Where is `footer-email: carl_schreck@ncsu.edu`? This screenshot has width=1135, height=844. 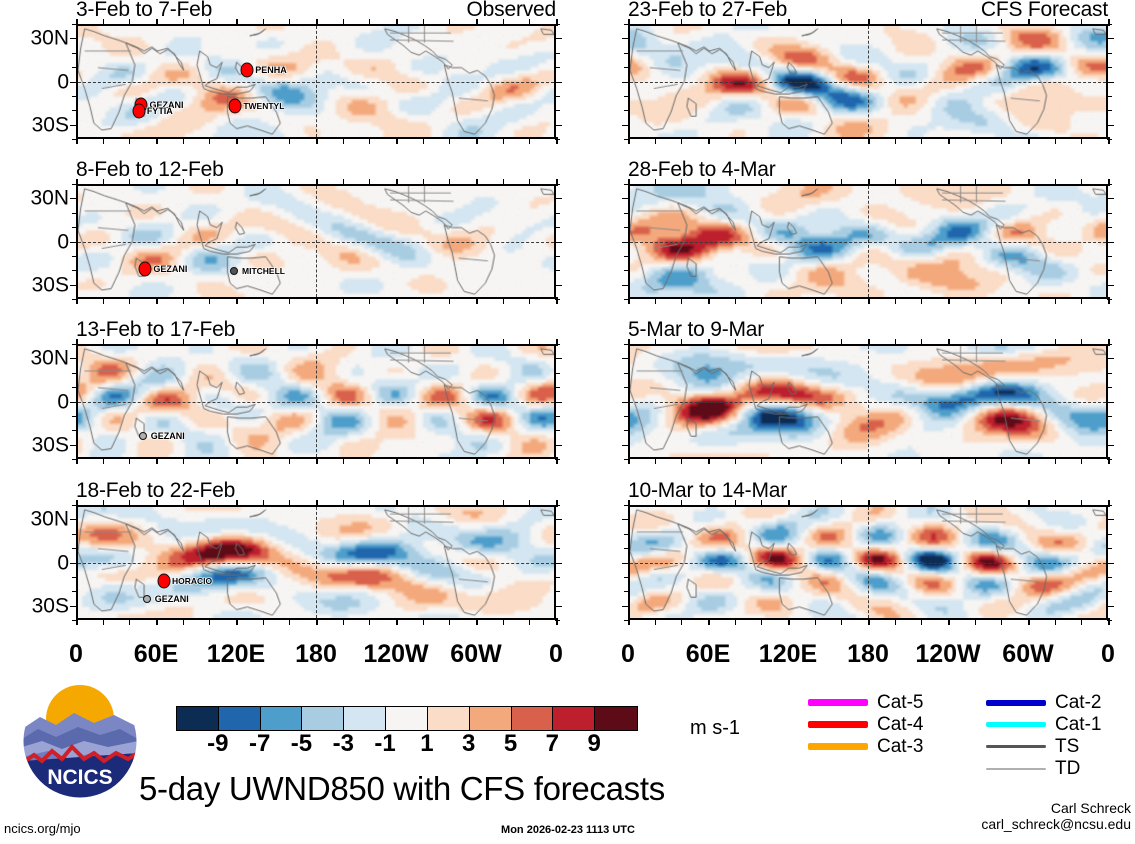 footer-email: carl_schreck@ncsu.edu is located at coordinates (1056, 824).